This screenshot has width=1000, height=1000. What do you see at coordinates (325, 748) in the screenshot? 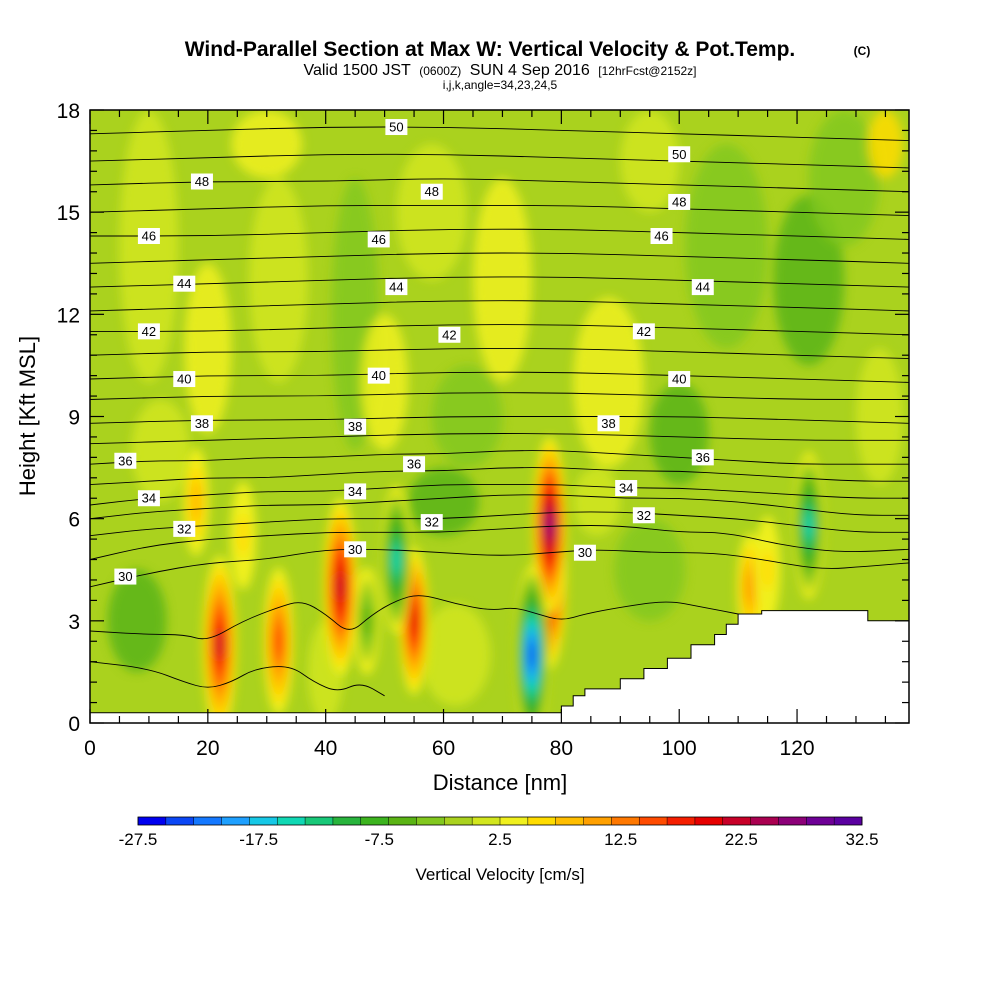
I see `x-tick-label: 40` at bounding box center [325, 748].